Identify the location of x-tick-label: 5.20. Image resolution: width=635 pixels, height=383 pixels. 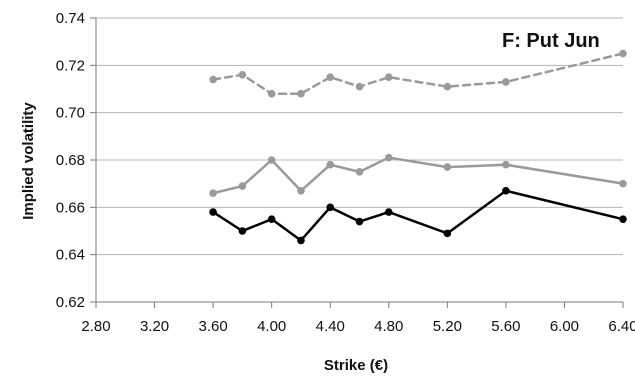
(447, 326).